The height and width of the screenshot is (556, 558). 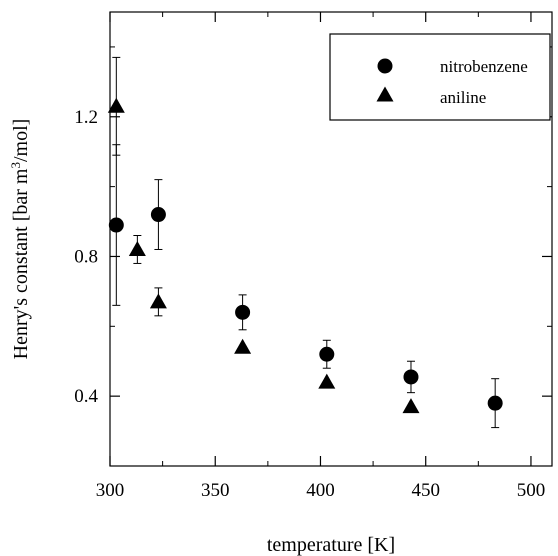 What do you see at coordinates (484, 66) in the screenshot?
I see `legend-label-nitrobenzene: nitrobenzene` at bounding box center [484, 66].